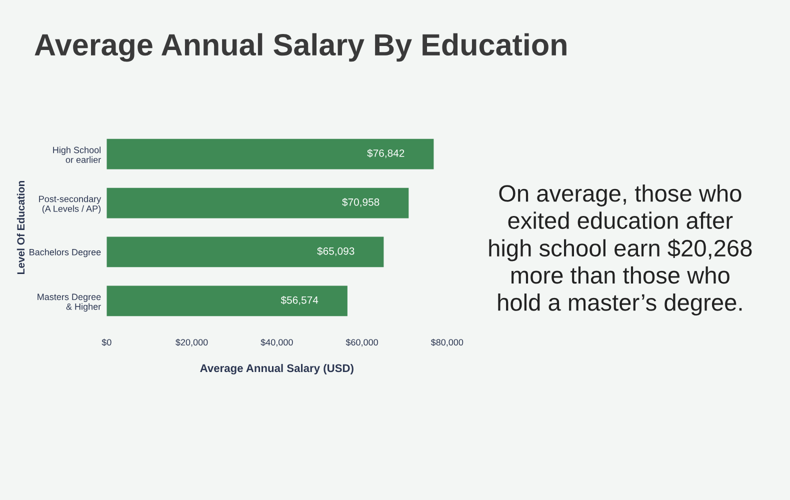 The image size is (790, 500). I want to click on x-tick-label: $20,000, so click(192, 342).